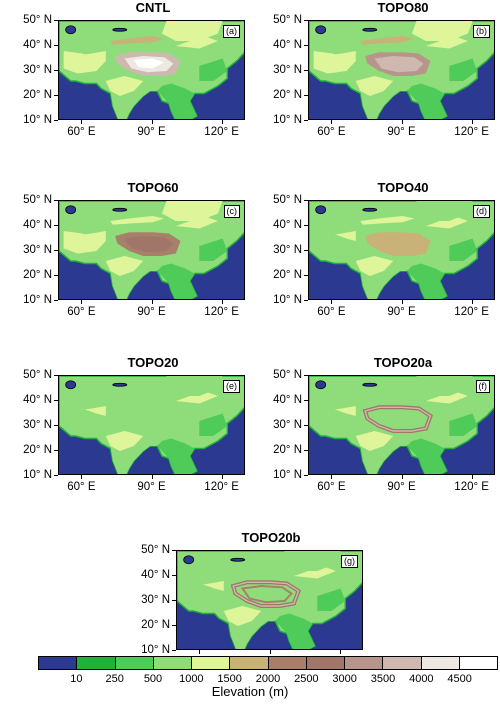 The image size is (500, 706). What do you see at coordinates (231, 386) in the screenshot?
I see `panel-letter-label: (e)` at bounding box center [231, 386].